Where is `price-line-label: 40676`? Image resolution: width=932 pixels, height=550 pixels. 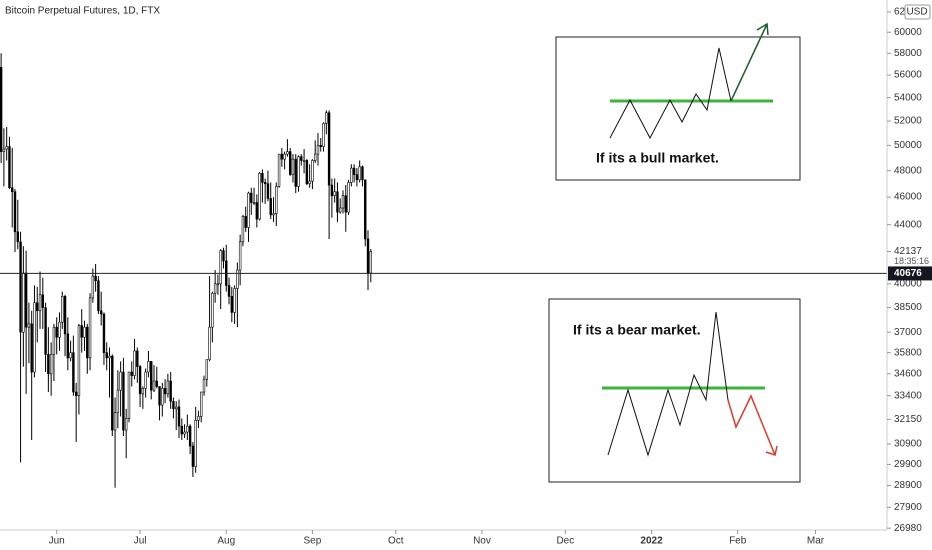 price-line-label: 40676 is located at coordinates (908, 273).